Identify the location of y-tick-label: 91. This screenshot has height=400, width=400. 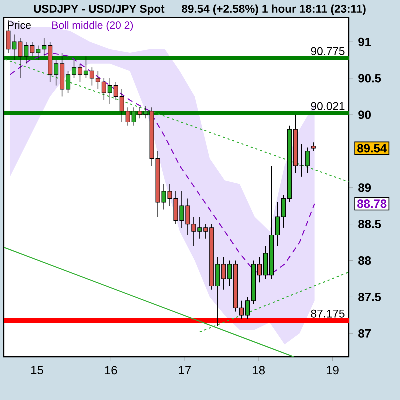
(365, 42).